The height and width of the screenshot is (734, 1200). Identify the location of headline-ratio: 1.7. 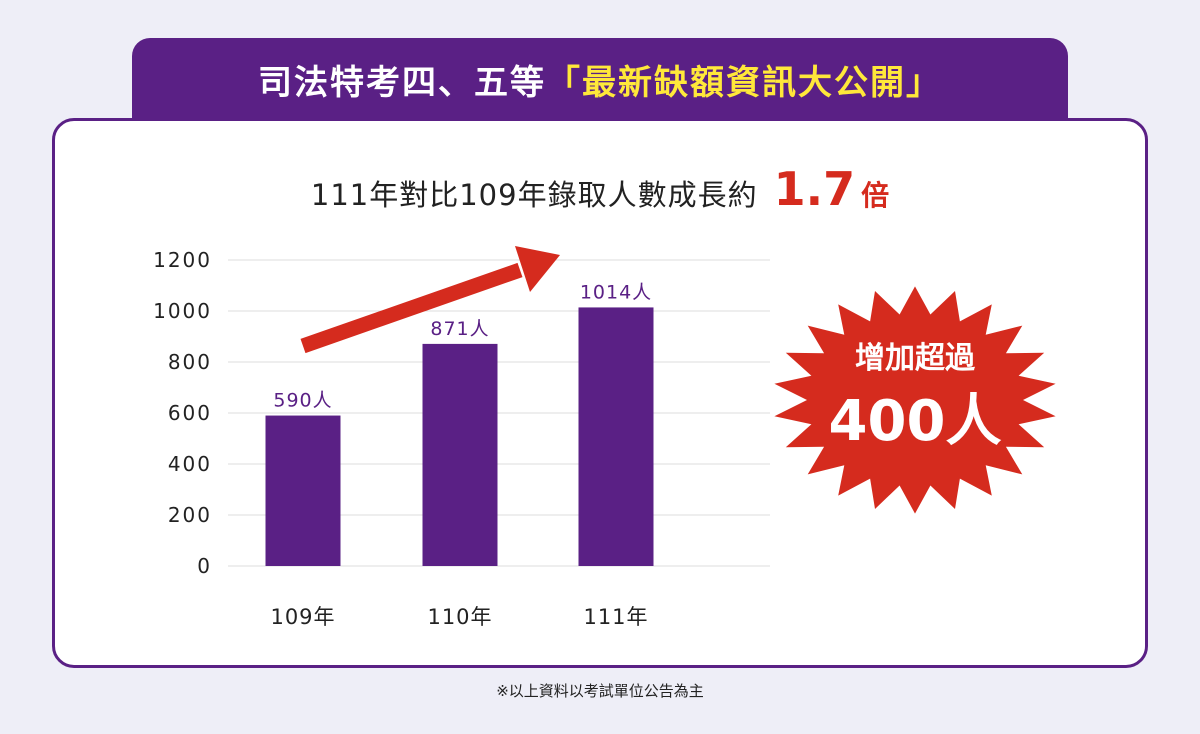
(814, 189).